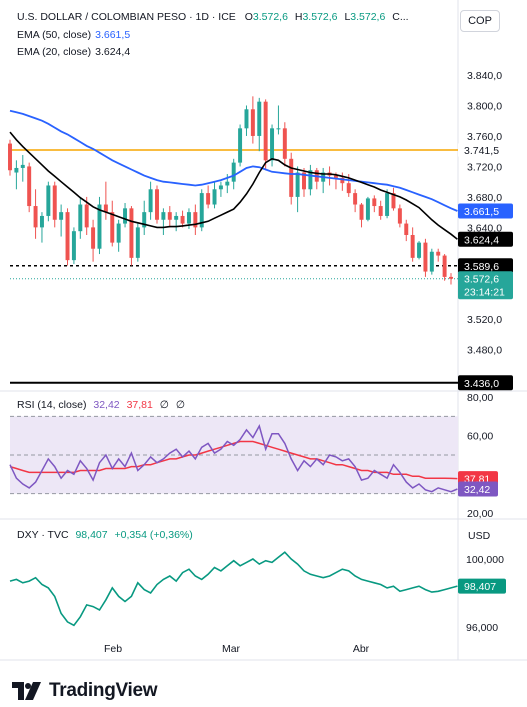  Describe the element at coordinates (481, 280) in the screenshot. I see `last-price-tag-text: 3.572,6` at that location.